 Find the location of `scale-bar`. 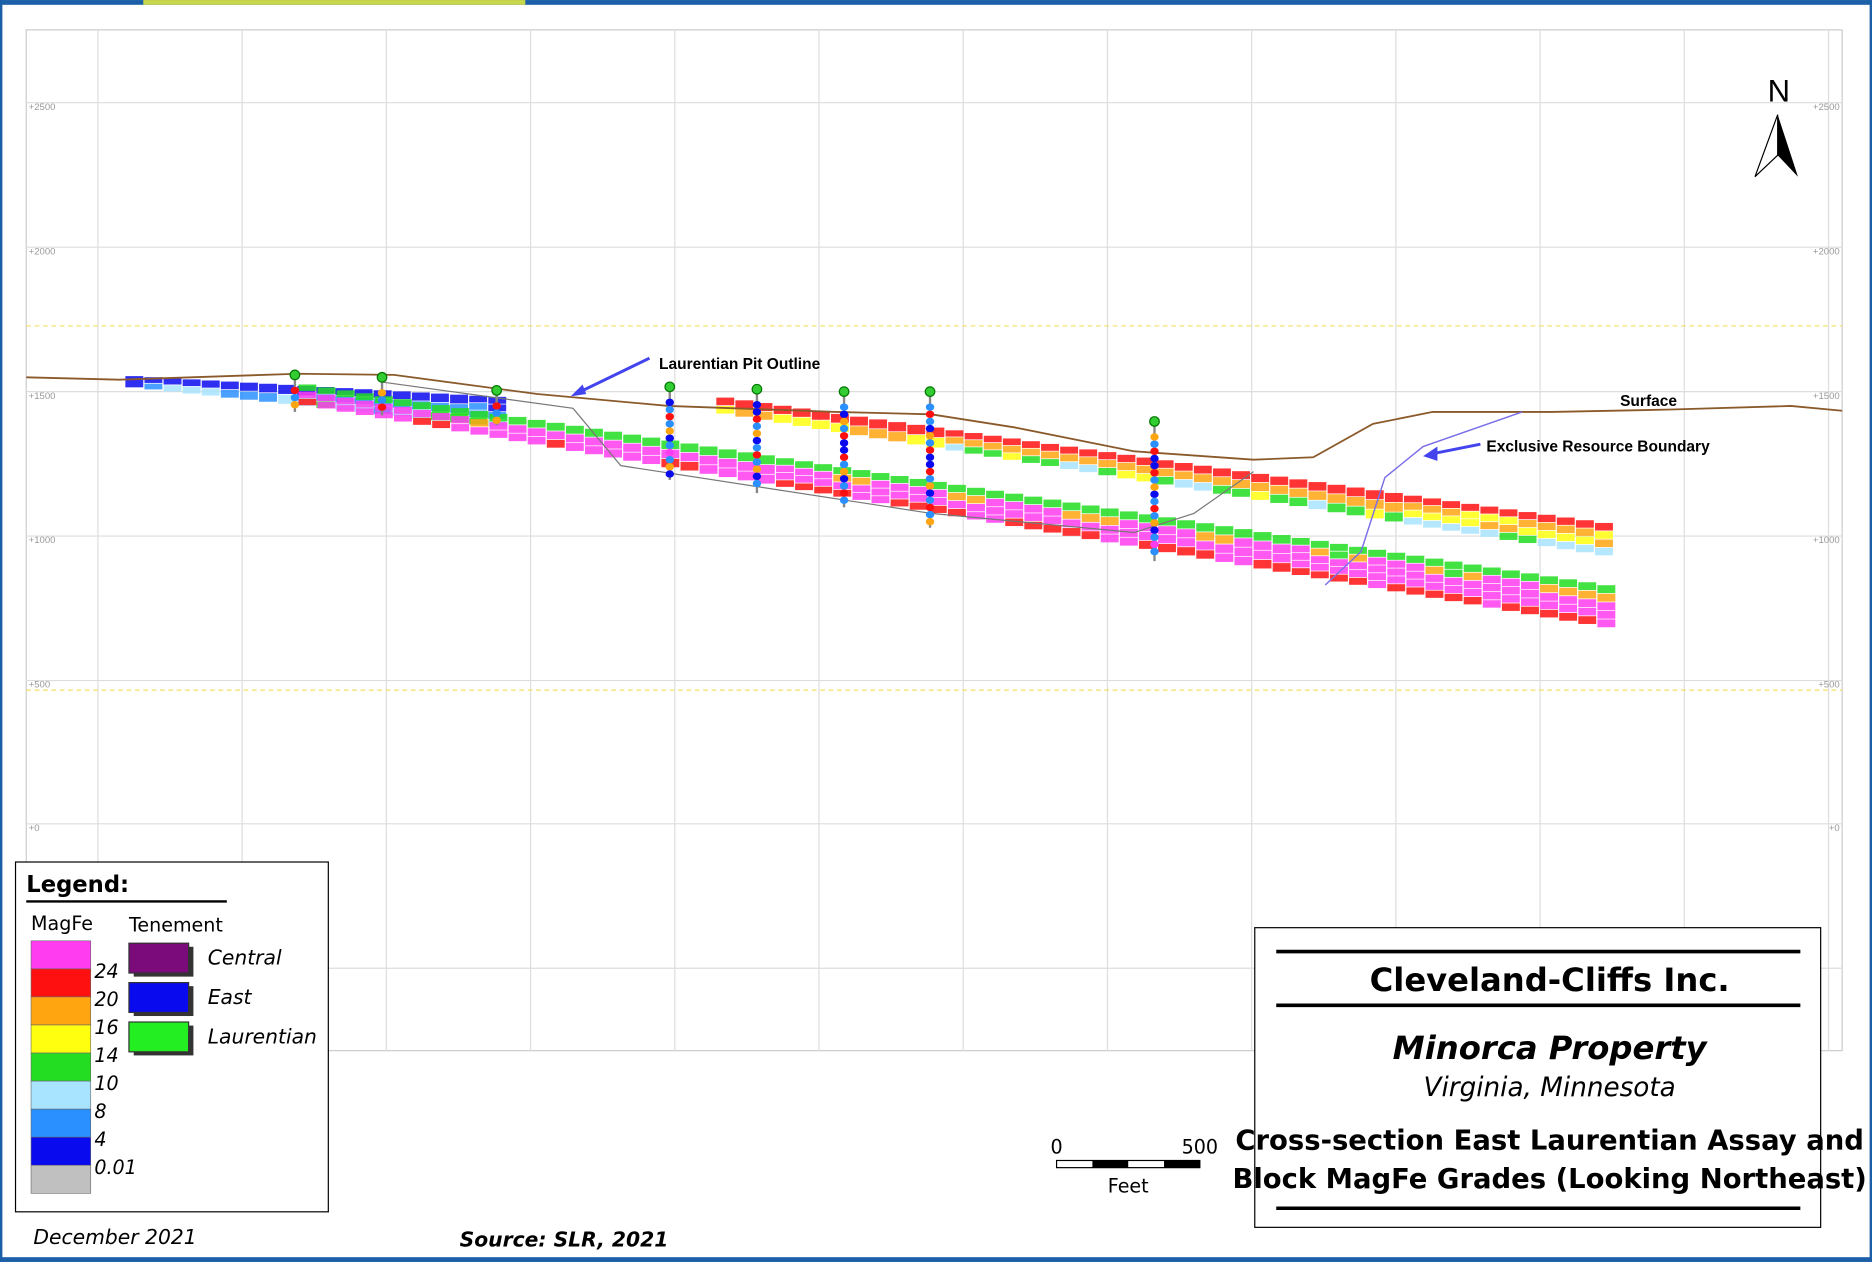

scale-bar is located at coordinates (1110, 1164).